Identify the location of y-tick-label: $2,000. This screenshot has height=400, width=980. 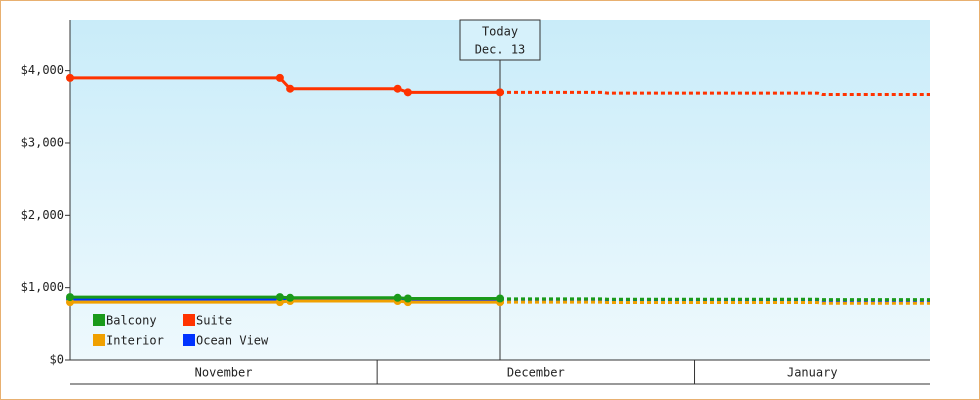
(42, 215).